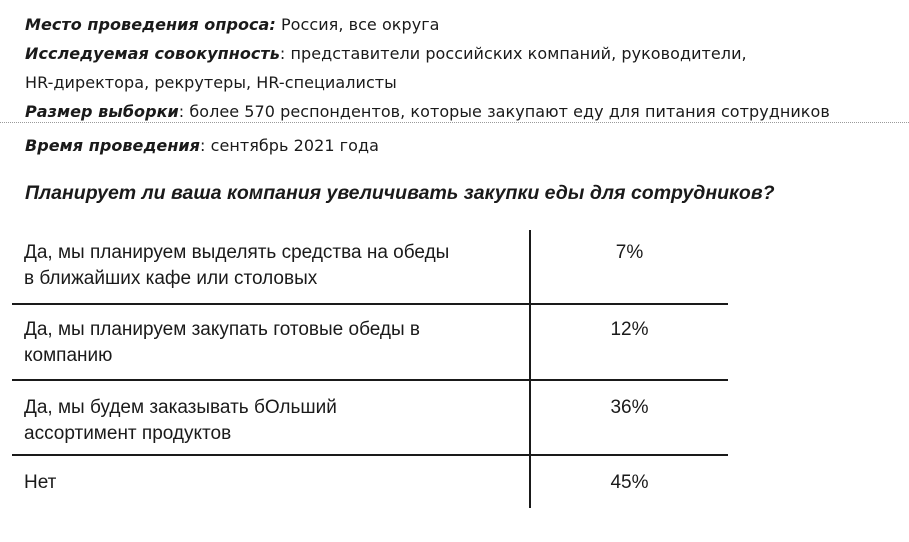 Image resolution: width=909 pixels, height=542 pixels. Describe the element at coordinates (150, 24) in the screenshot. I see `location-label: Место проведения опроса:` at that location.